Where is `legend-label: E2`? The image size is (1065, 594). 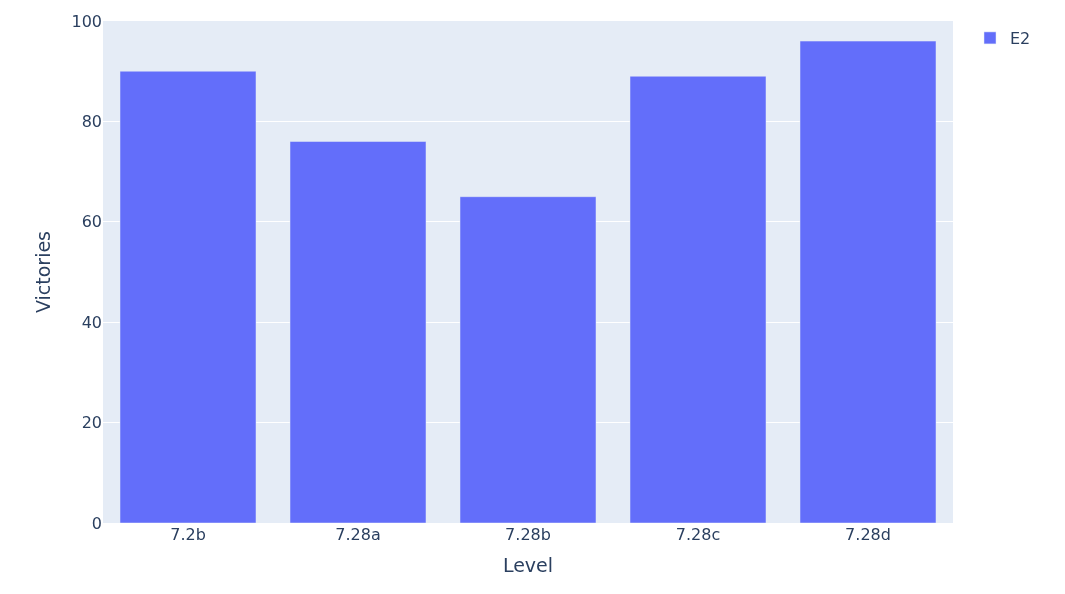 legend-label: E2 is located at coordinates (1020, 39).